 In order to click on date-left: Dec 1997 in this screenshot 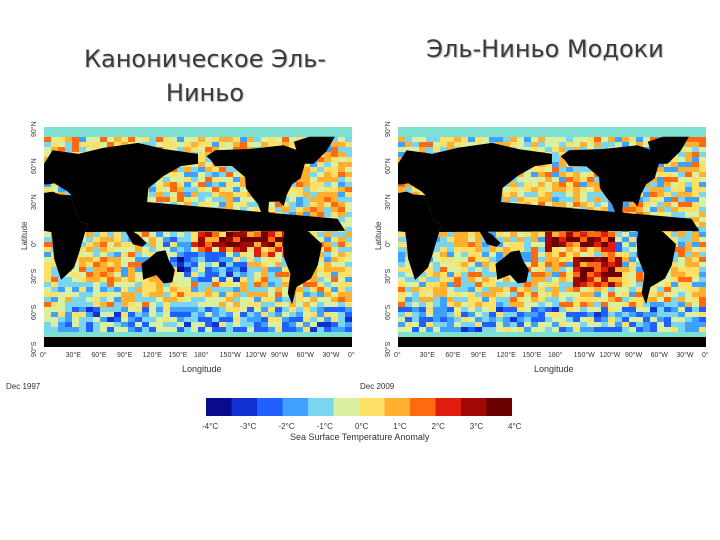, I will do `click(23, 386)`.